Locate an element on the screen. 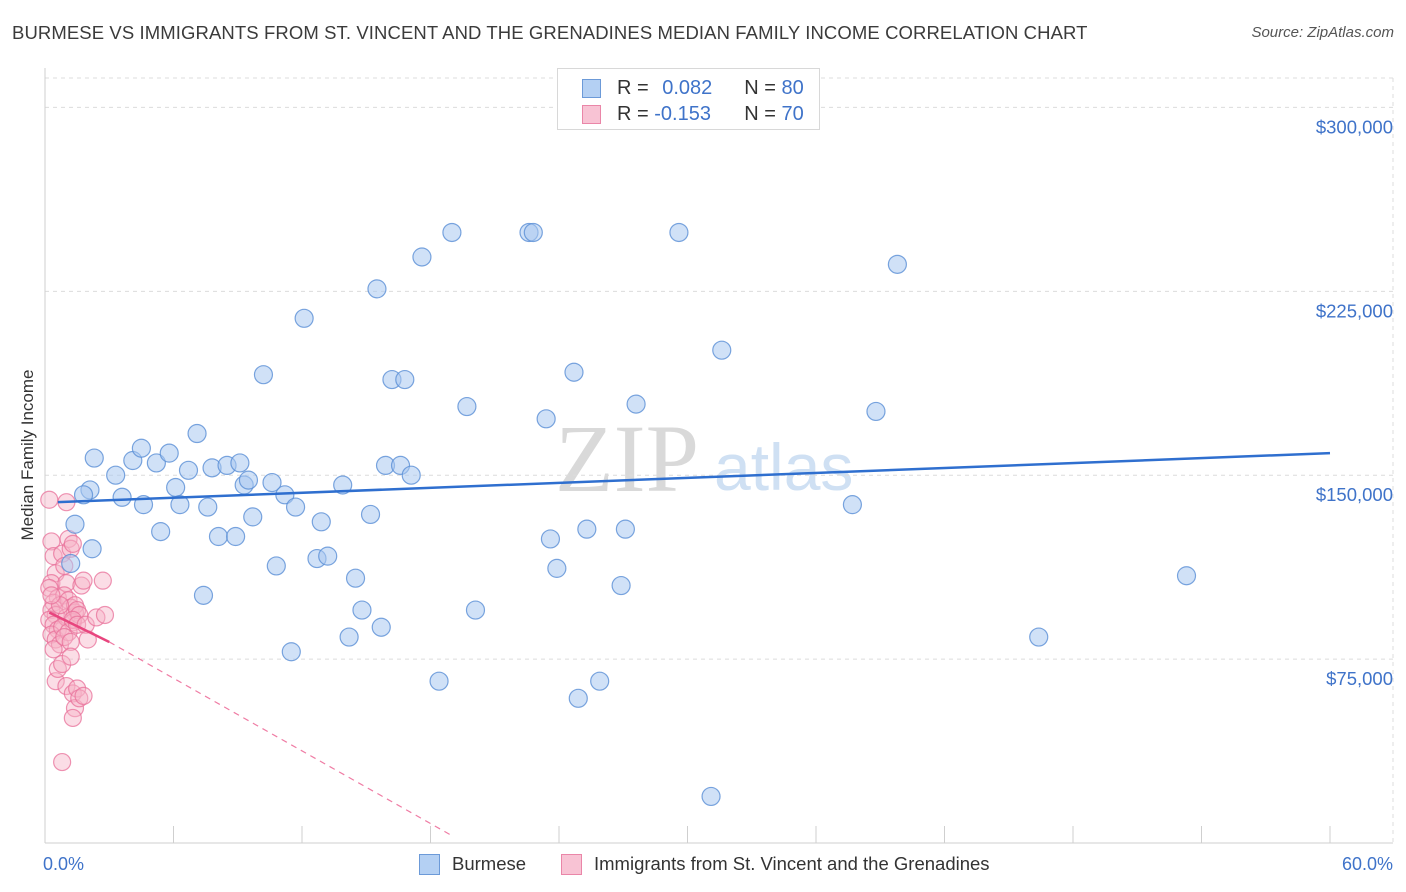  watermark-zip: ZIP is located at coordinates (627, 458).